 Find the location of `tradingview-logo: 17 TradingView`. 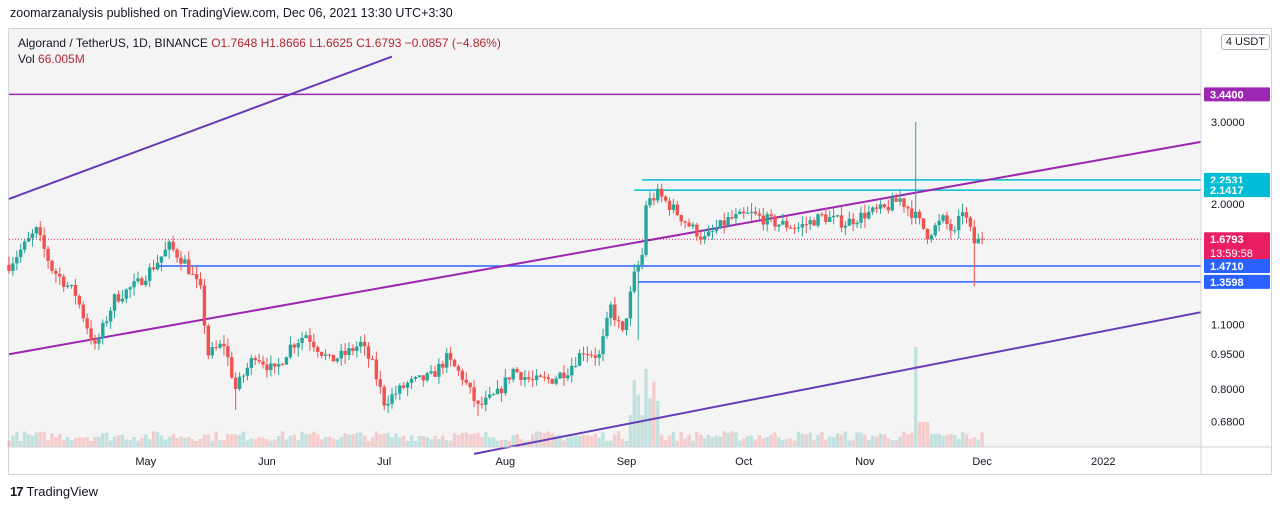

tradingview-logo: 17 TradingView is located at coordinates (54, 491).